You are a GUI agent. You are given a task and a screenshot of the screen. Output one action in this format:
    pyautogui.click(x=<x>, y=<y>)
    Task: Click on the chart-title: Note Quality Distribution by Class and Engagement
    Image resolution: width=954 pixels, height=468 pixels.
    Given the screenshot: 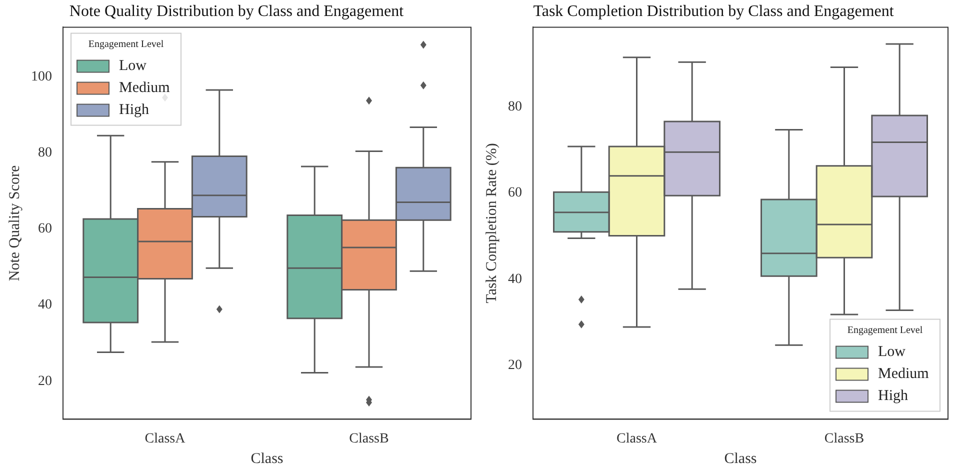 What is the action you would take?
    pyautogui.click(x=236, y=11)
    